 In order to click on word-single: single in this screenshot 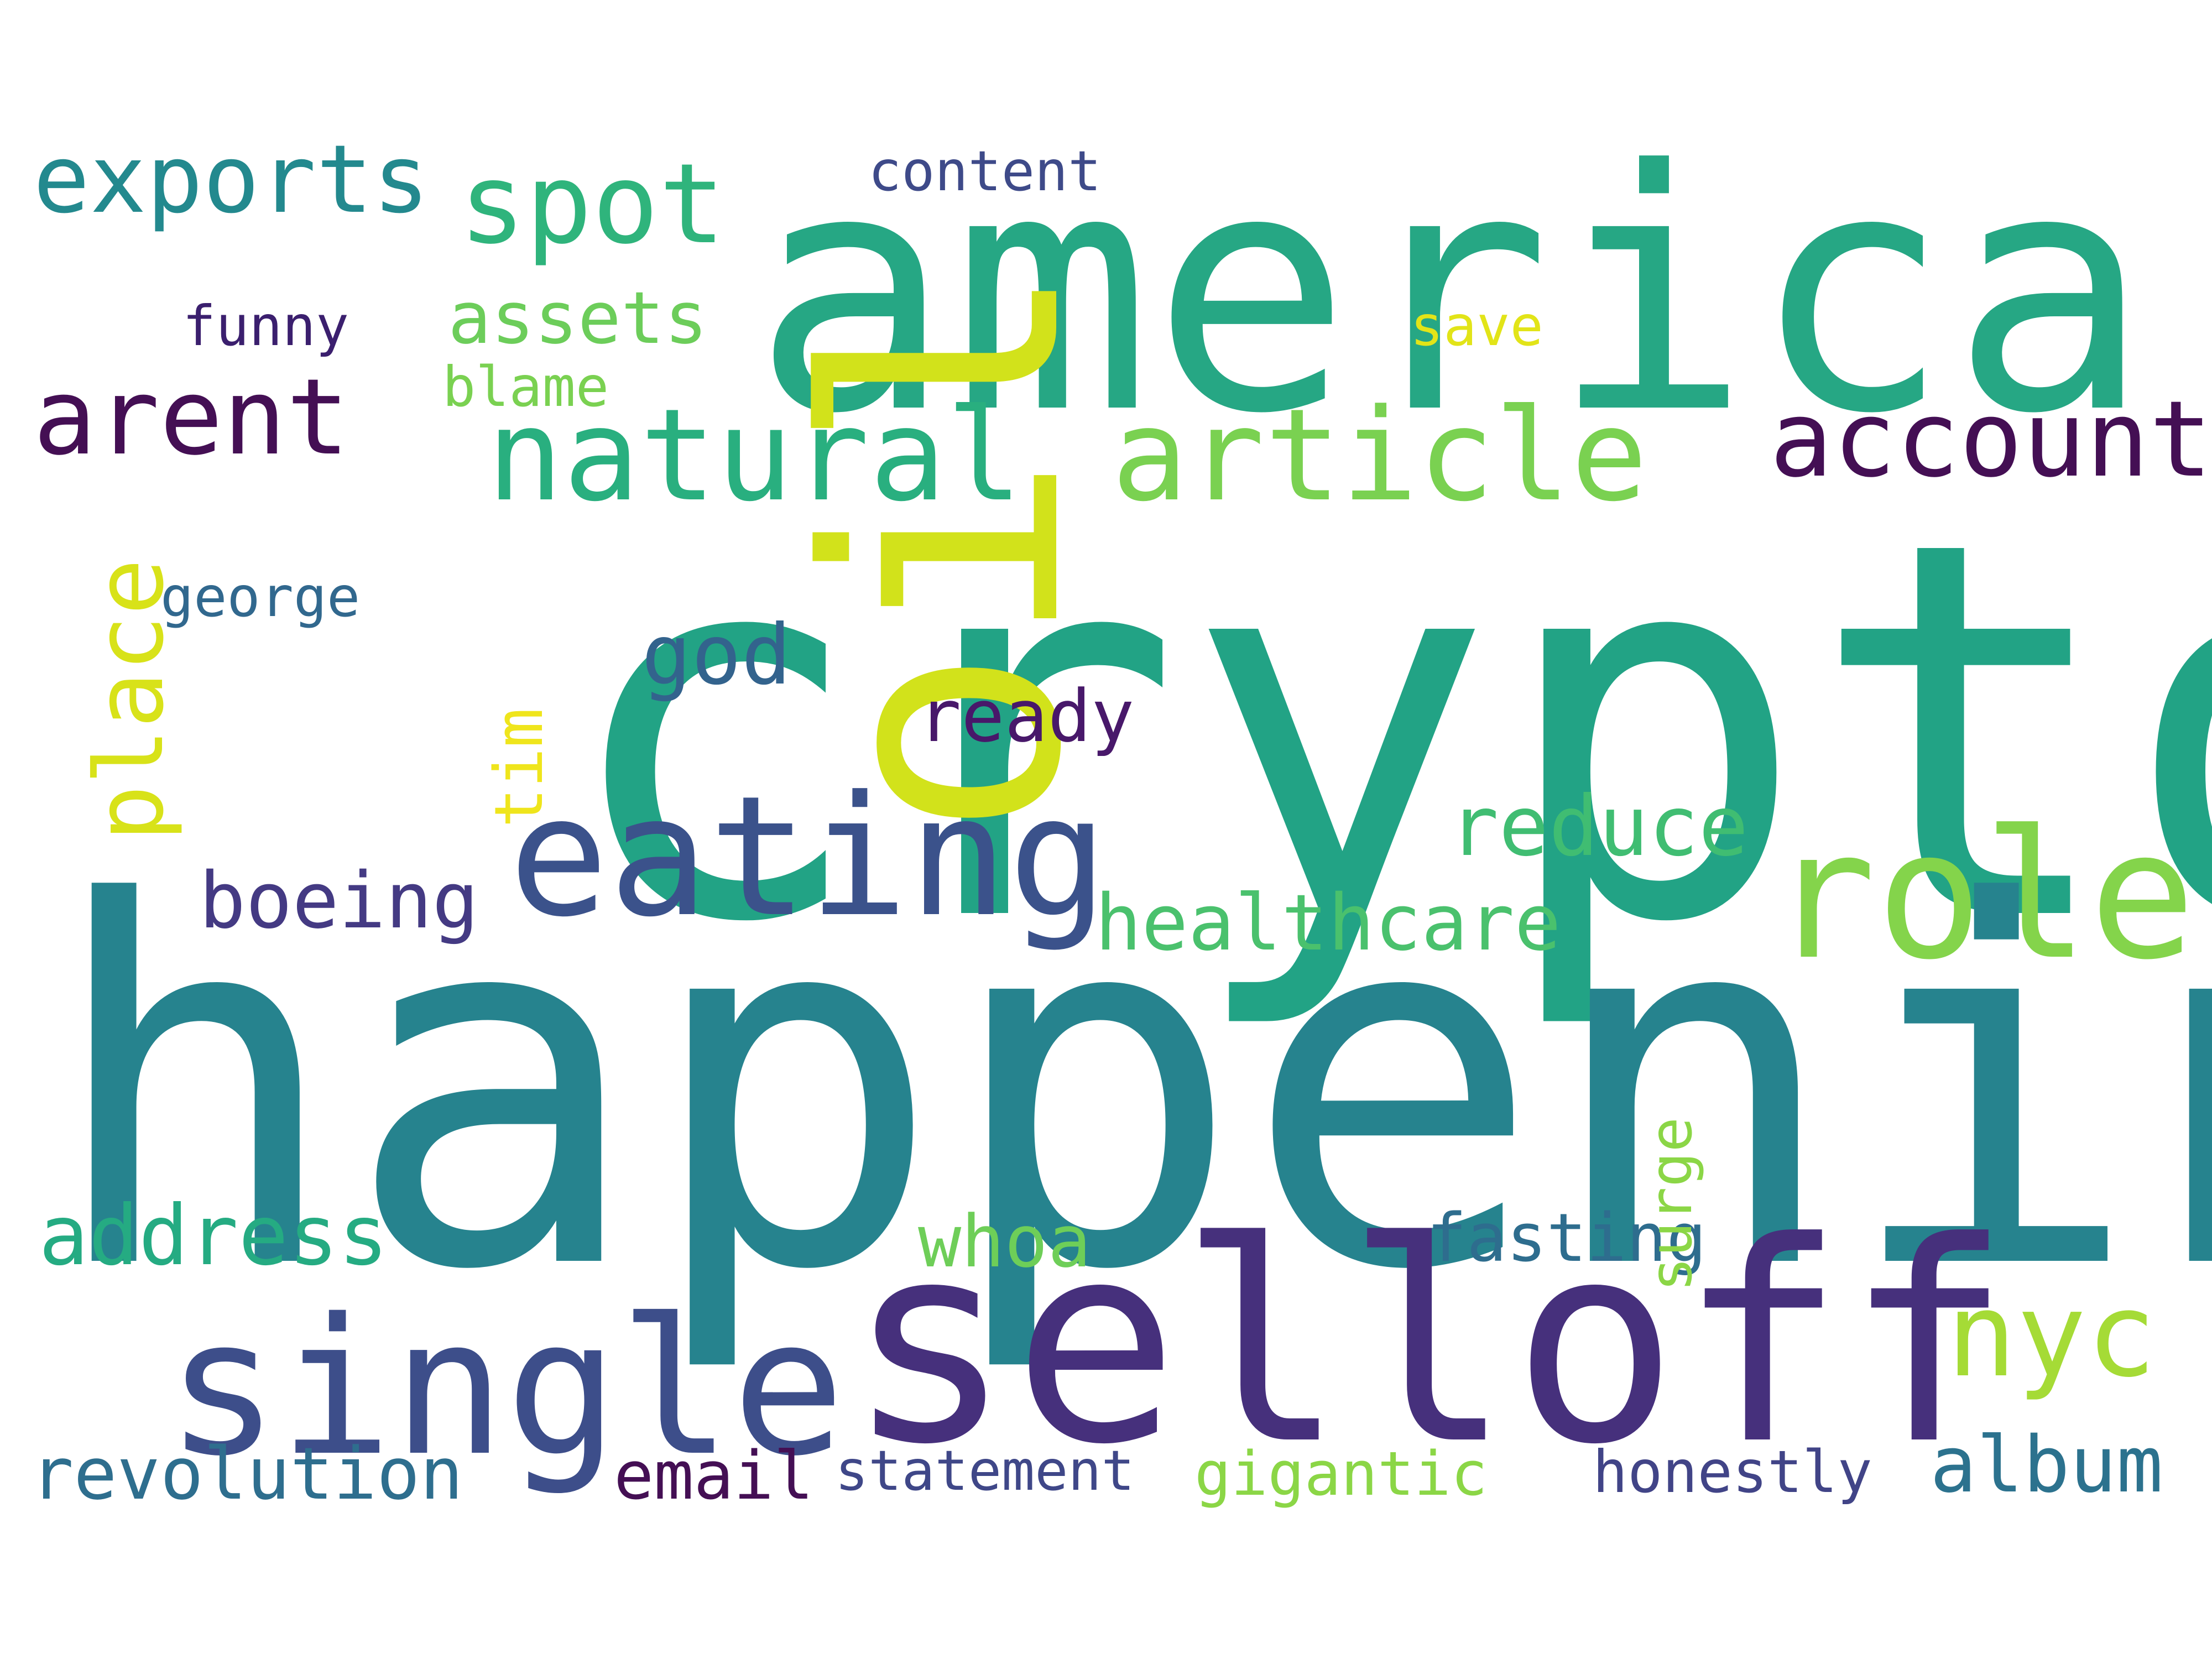, I will do `click(506, 1389)`.